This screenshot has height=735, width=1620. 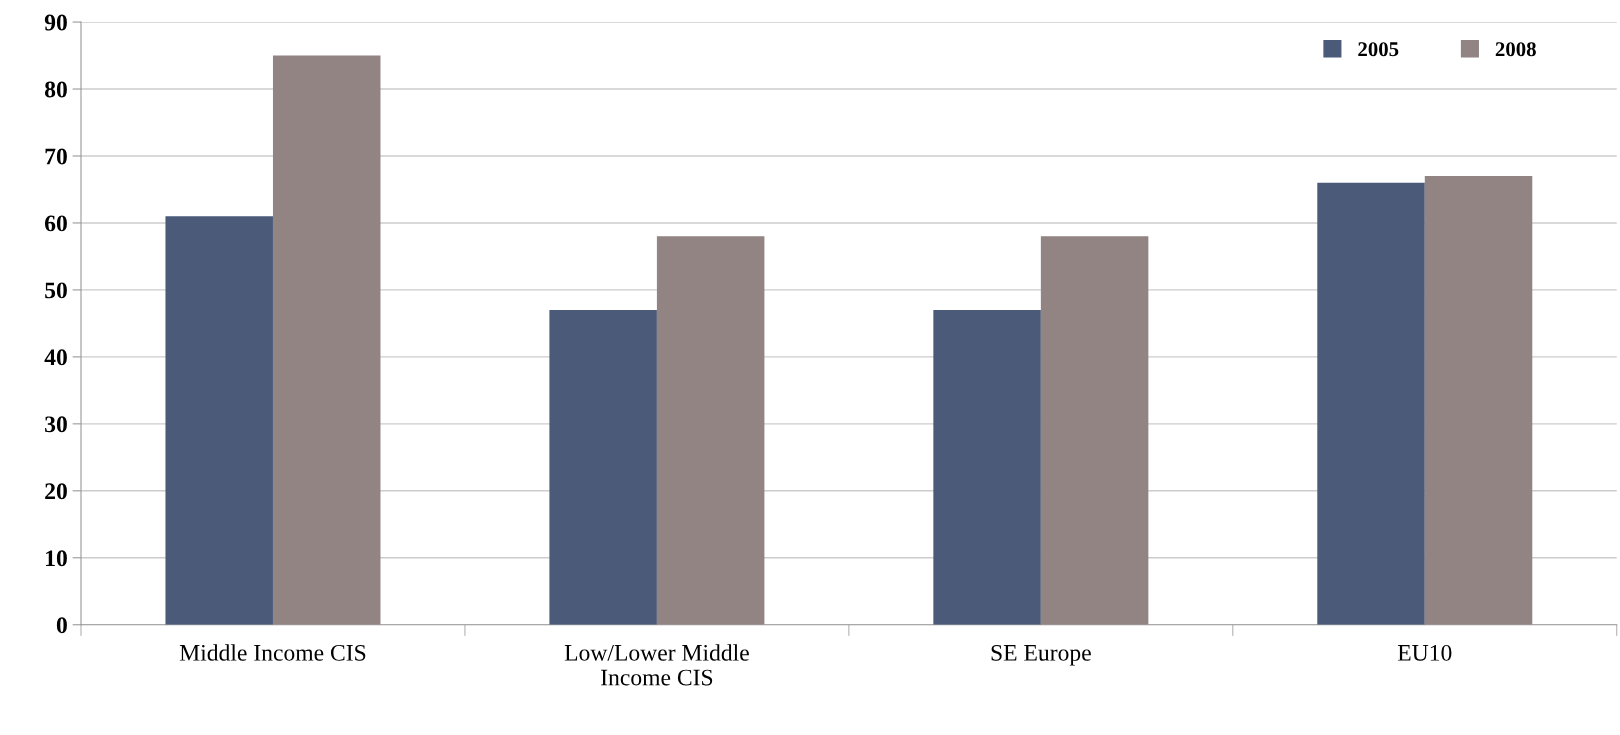 What do you see at coordinates (61, 625) in the screenshot?
I see `y-tick-label: 0` at bounding box center [61, 625].